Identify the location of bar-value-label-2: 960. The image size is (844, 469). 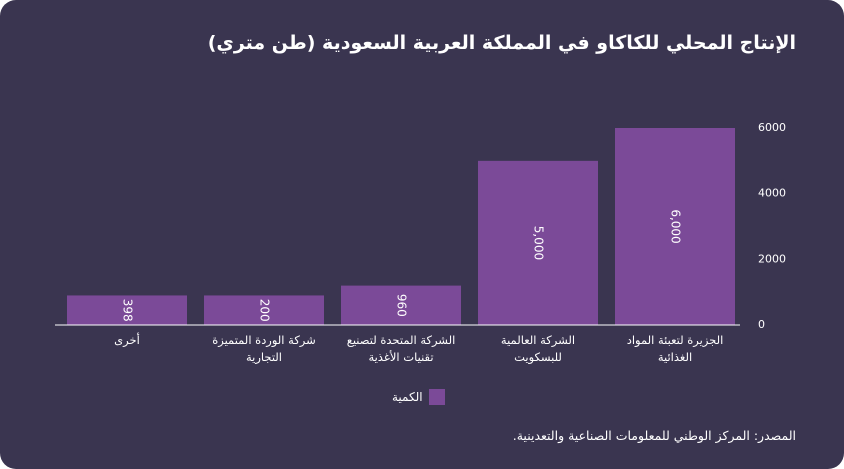
(402, 305).